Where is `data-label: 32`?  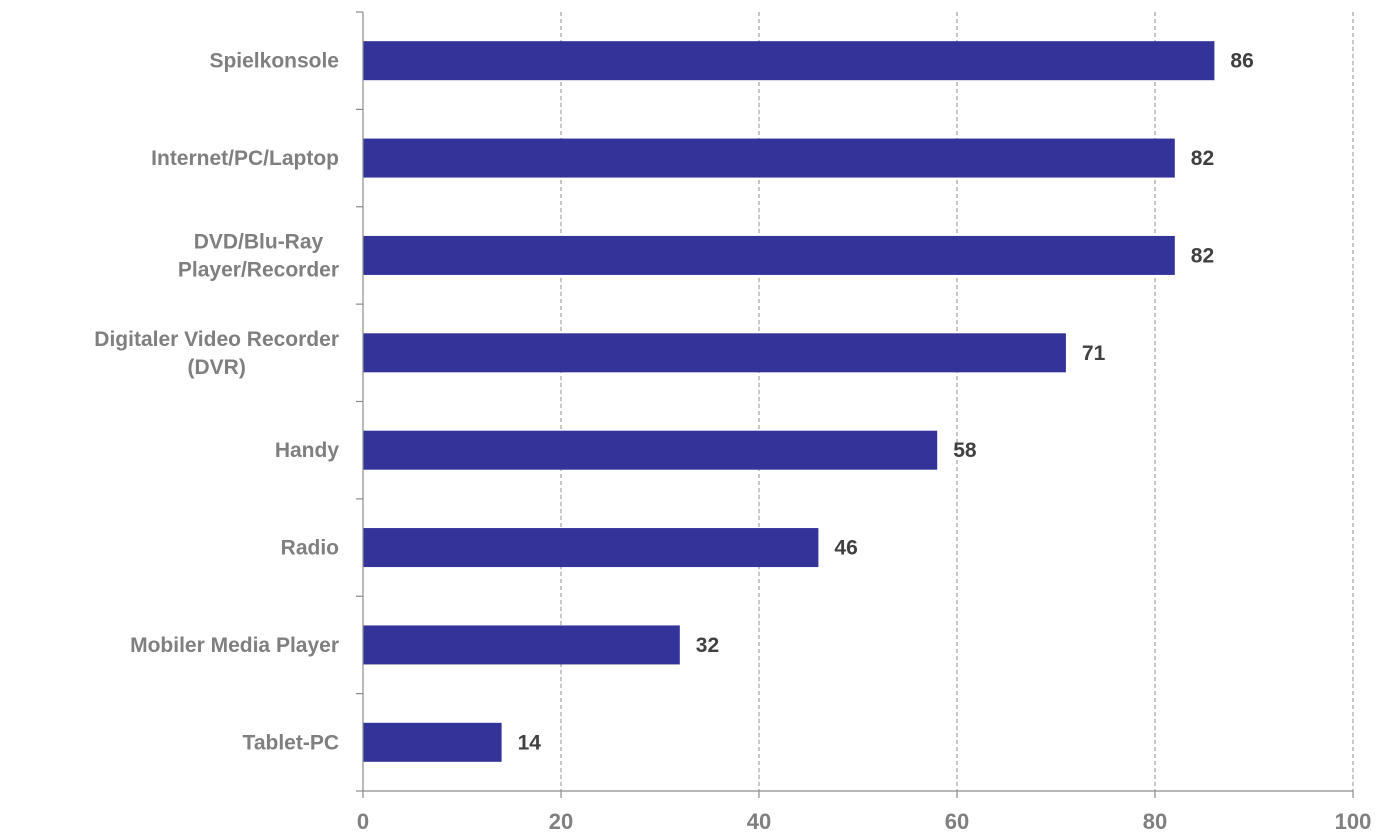 data-label: 32 is located at coordinates (707, 645).